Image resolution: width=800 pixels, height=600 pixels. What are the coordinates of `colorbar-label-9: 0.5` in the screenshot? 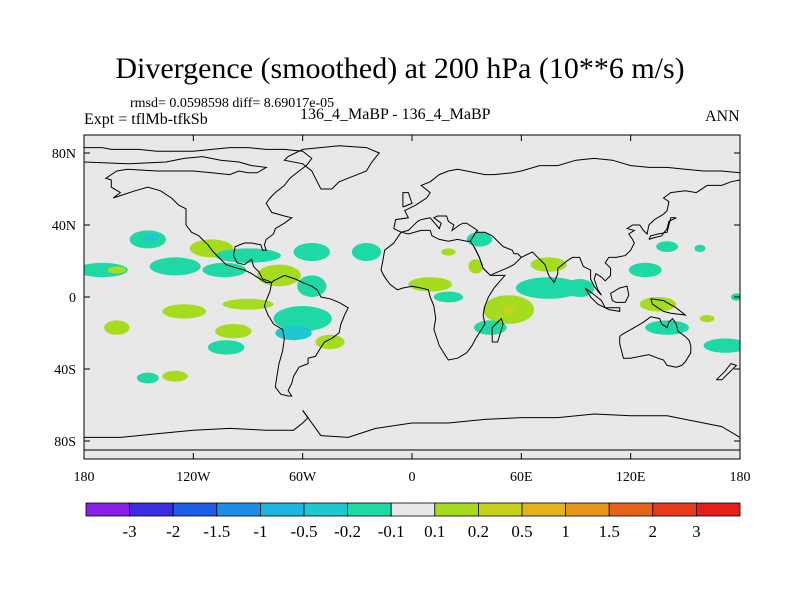 It's located at (521, 531).